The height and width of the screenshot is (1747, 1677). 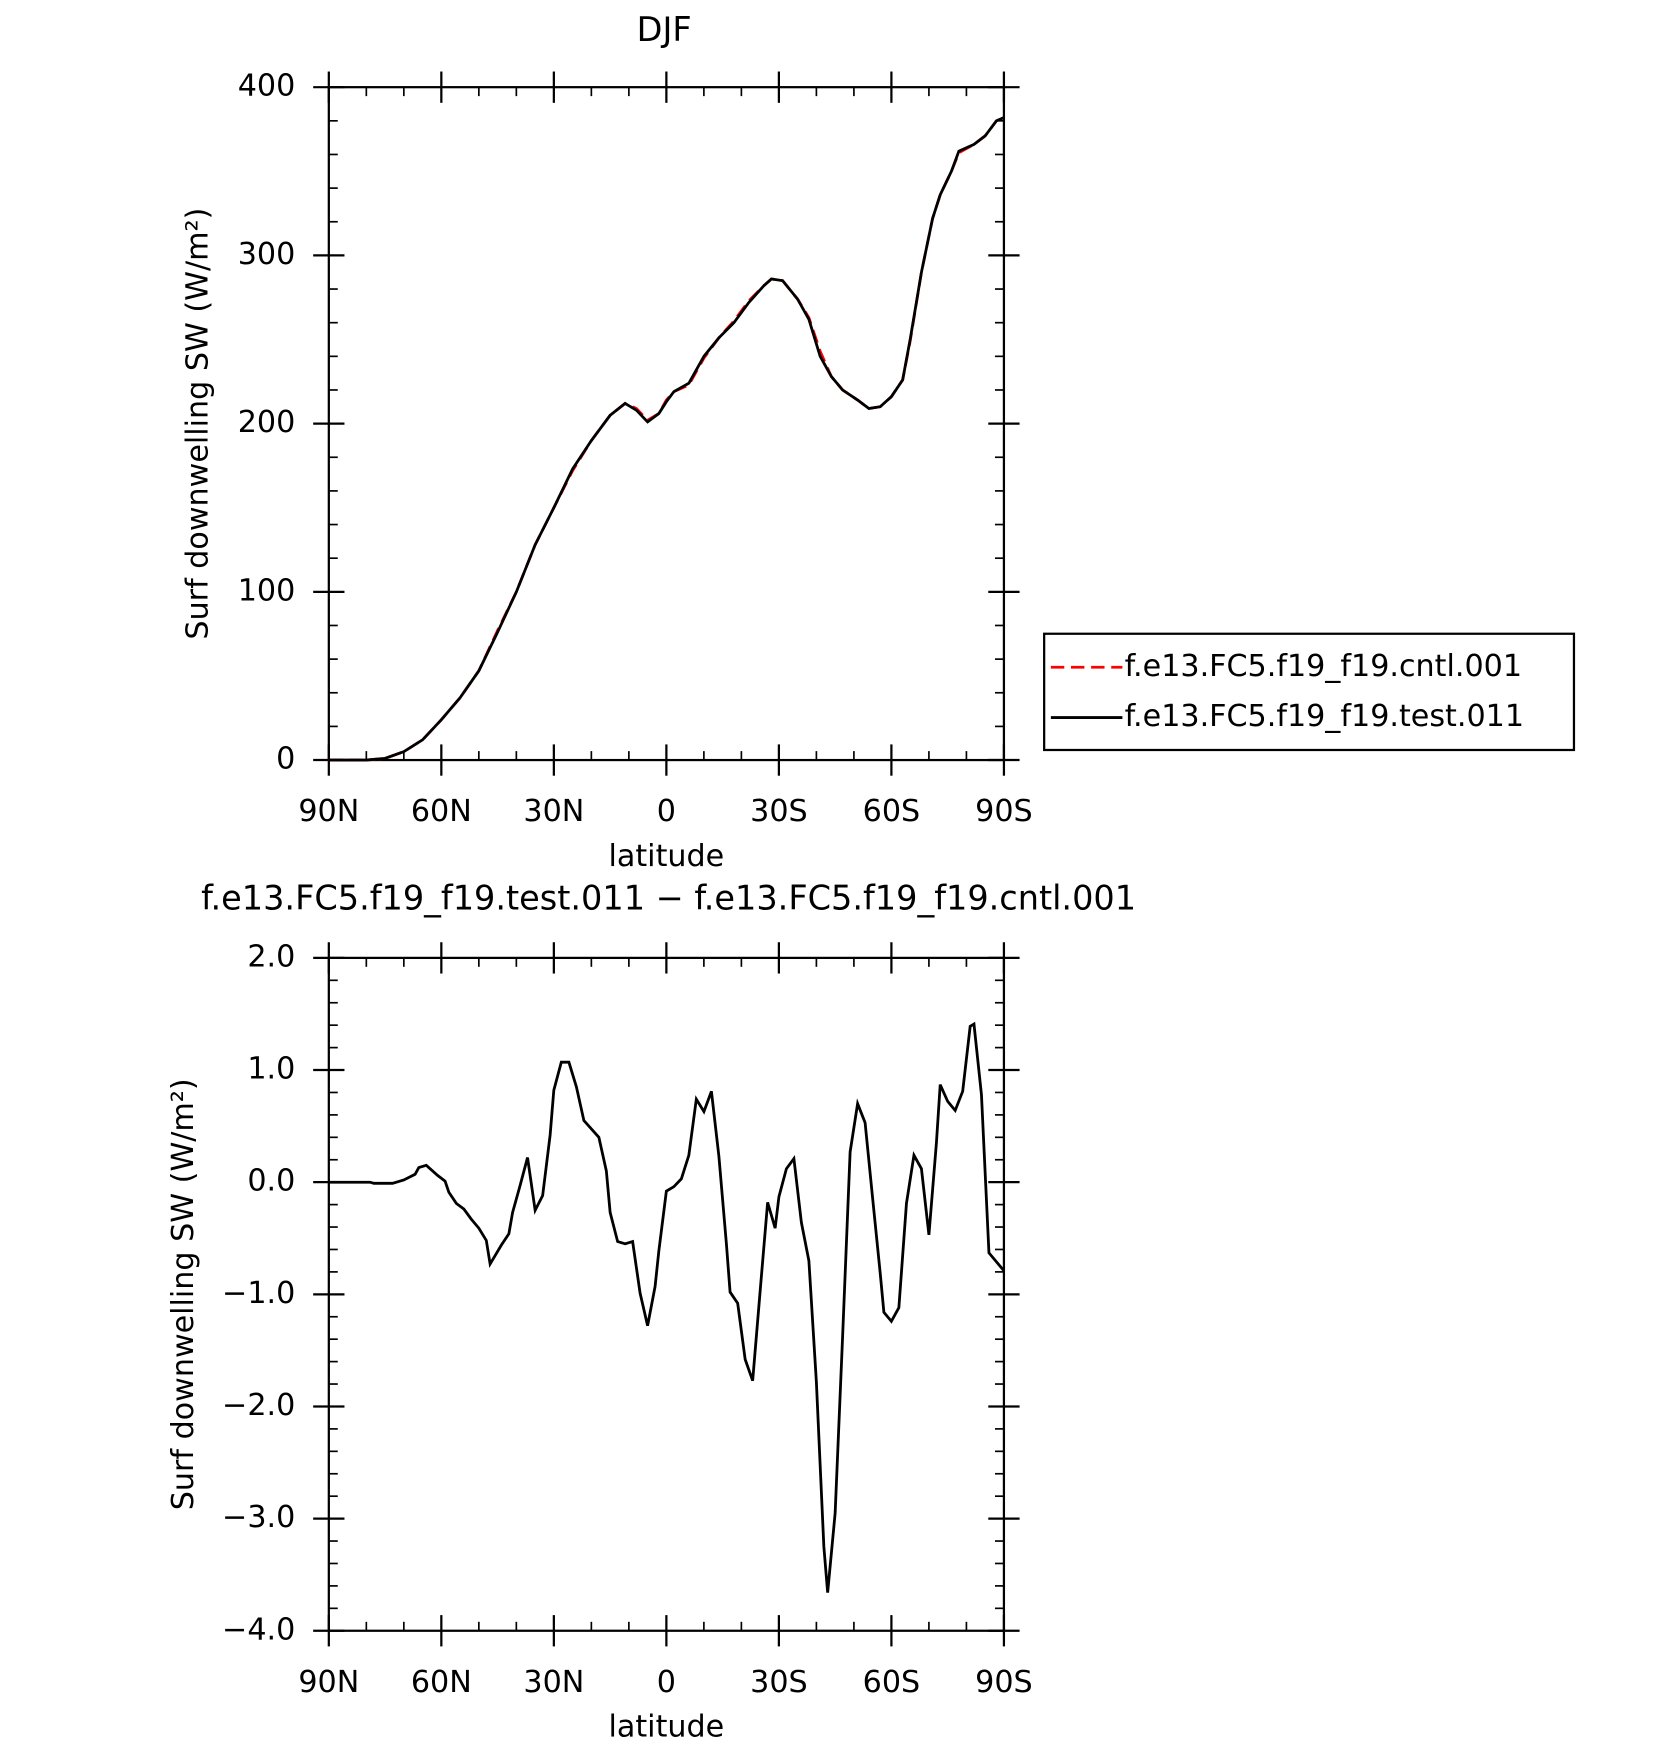 I want to click on y-tick-label: −4.0, so click(x=258, y=1629).